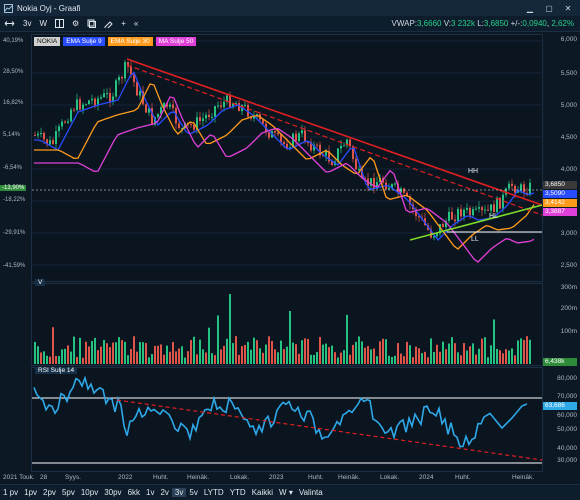 Image resolution: width=580 pixels, height=500 pixels. I want to click on period-1day: 1 pv, so click(11, 492).